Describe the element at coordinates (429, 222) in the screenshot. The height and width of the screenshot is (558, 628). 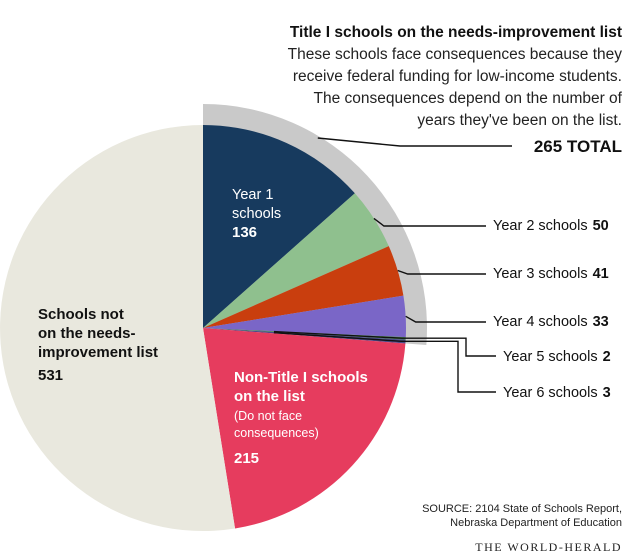
I see `leader-year2` at that location.